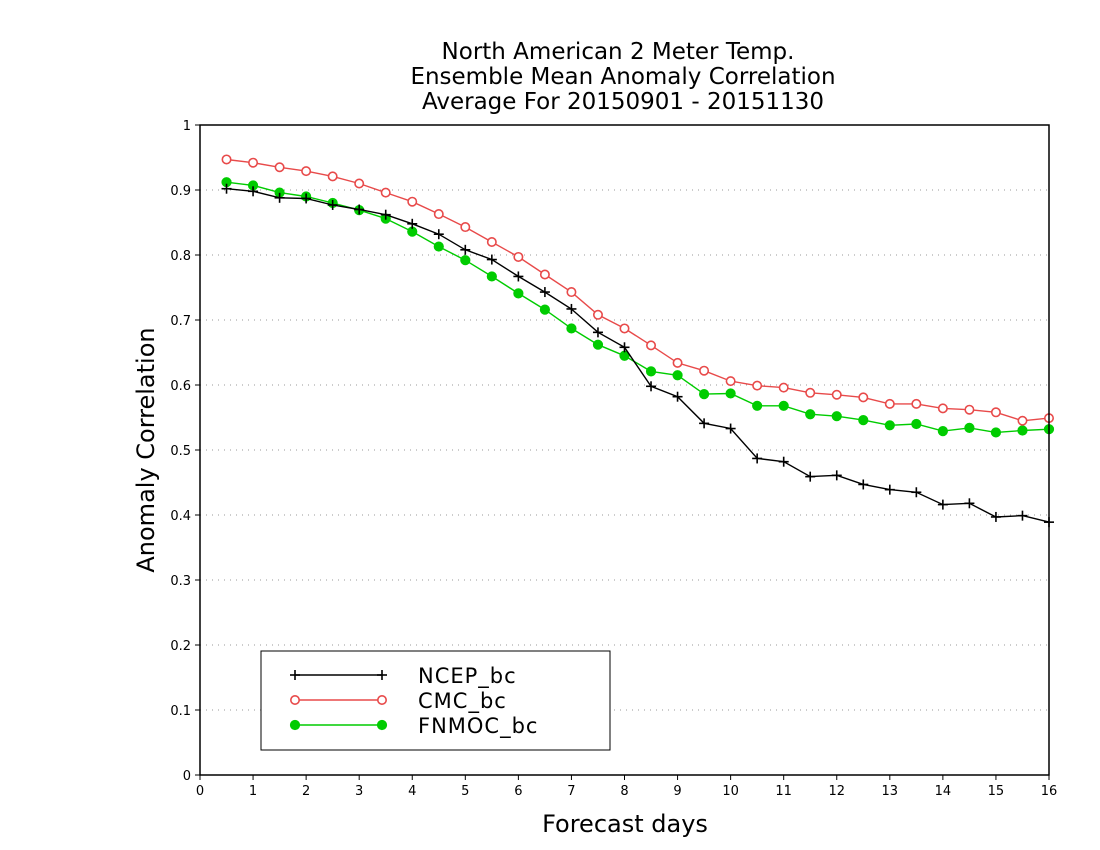  Describe the element at coordinates (677, 791) in the screenshot. I see `x-tick-label: 9` at that location.